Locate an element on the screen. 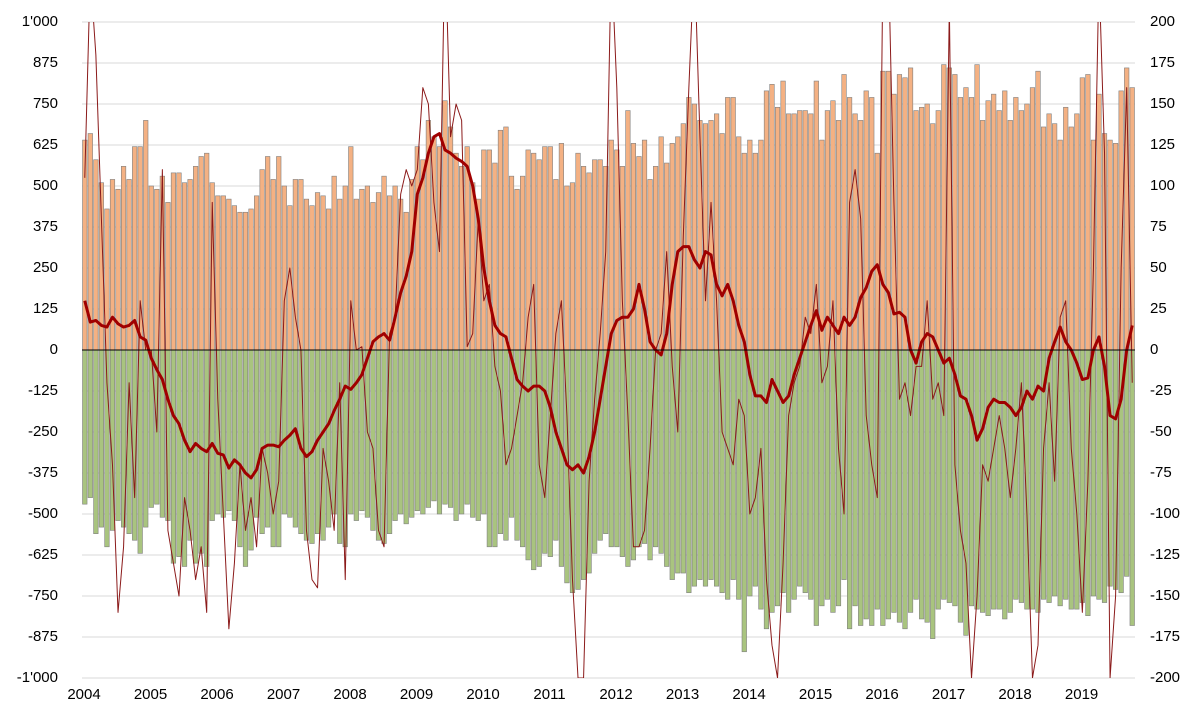  x-tick-label: 2012 is located at coordinates (615, 694).